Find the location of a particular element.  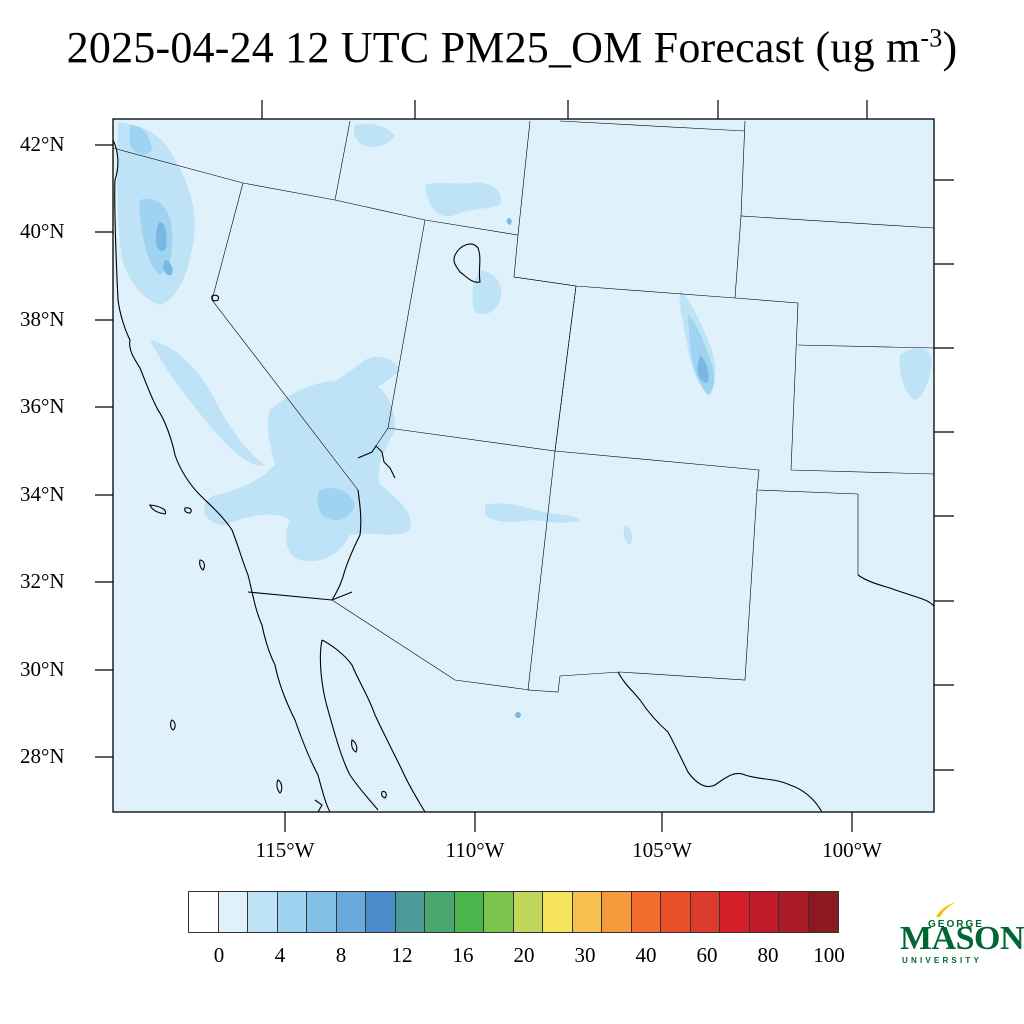

colorbar is located at coordinates (513, 912).